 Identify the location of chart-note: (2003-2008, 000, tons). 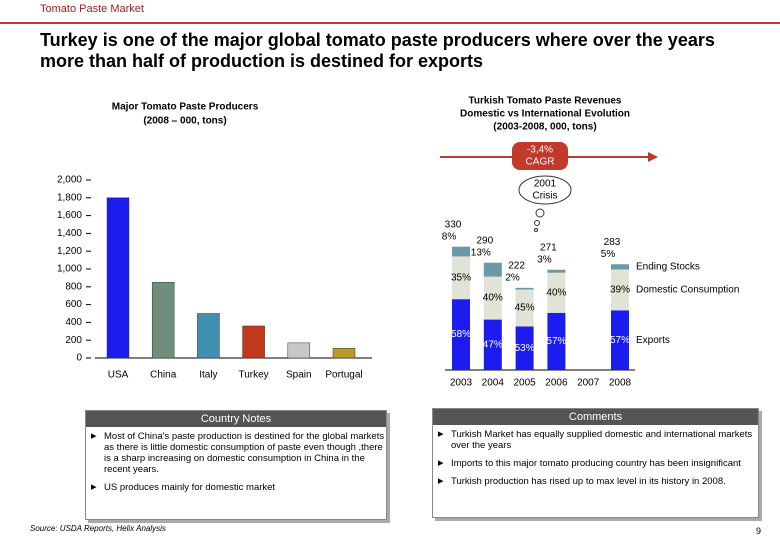
(544, 127).